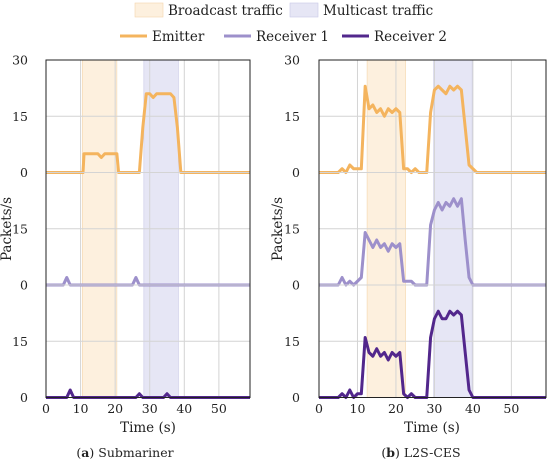 Image resolution: width=550 pixels, height=463 pixels. I want to click on legend-receiver2-label: Receiver 2, so click(410, 37).